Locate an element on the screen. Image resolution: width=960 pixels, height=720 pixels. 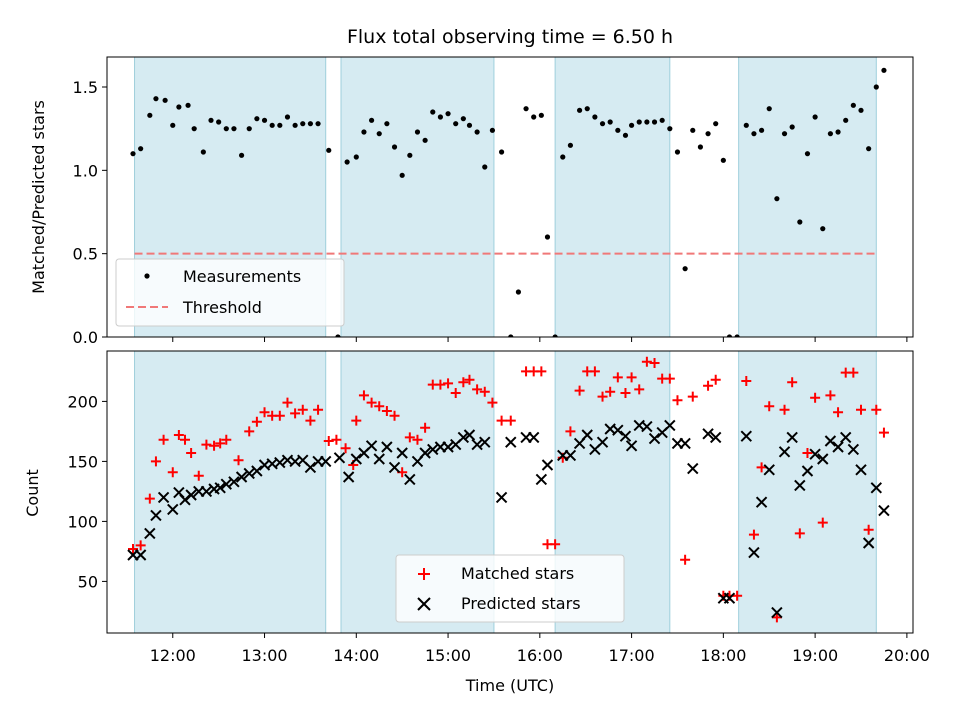
top-y-axis-label: Matched/Predicted stars is located at coordinates (38, 197).